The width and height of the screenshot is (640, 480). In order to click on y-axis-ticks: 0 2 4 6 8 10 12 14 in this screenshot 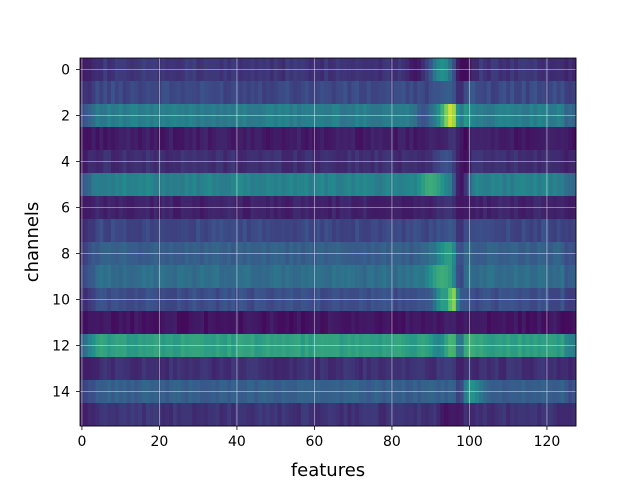, I will do `click(66, 232)`.